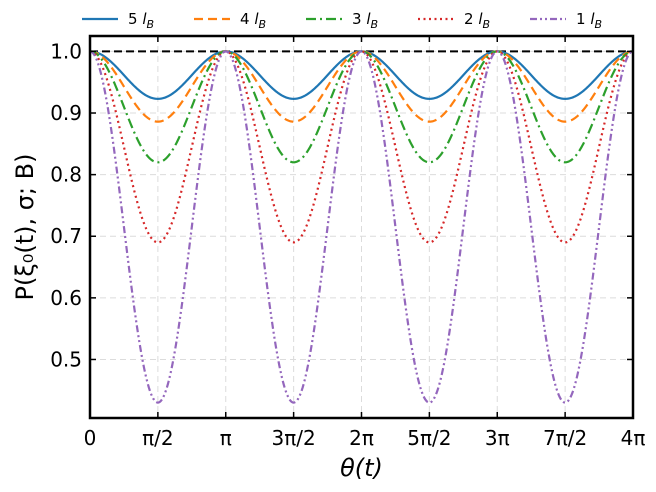 The image size is (656, 492). Describe the element at coordinates (66, 298) in the screenshot. I see `y-tick-label-1: 0.6` at that location.